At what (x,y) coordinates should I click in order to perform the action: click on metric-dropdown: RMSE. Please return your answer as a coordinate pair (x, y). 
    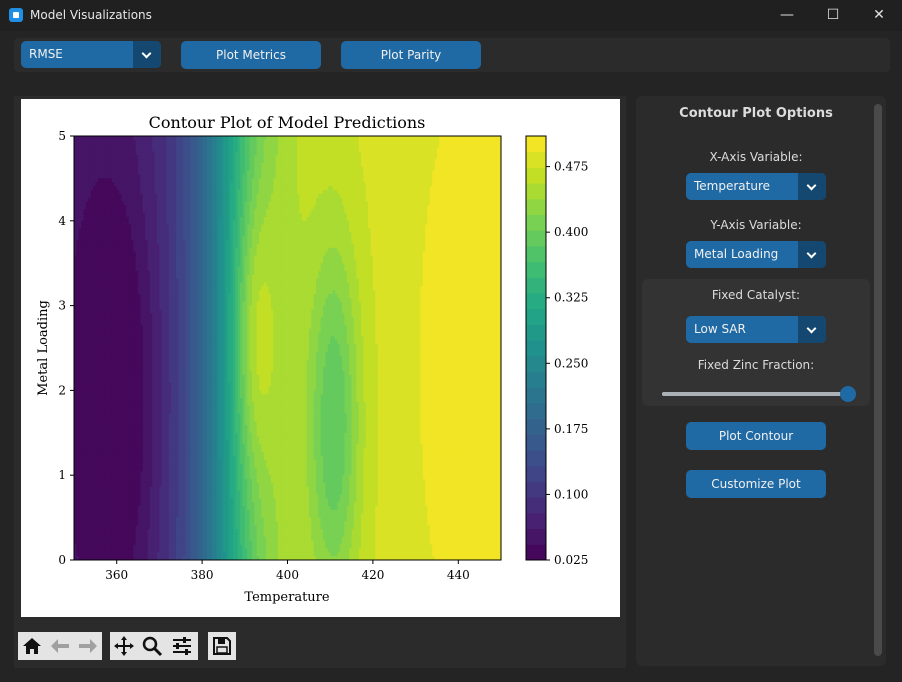
    Looking at the image, I should click on (91, 54).